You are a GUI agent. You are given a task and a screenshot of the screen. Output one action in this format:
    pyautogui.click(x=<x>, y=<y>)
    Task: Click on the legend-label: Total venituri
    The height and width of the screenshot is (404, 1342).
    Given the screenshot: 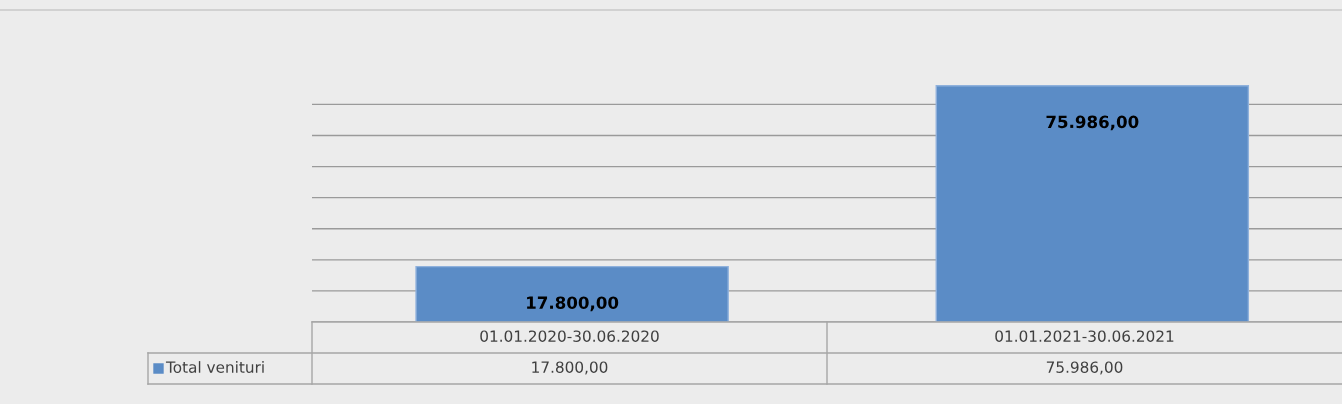 What is the action you would take?
    pyautogui.click(x=214, y=367)
    